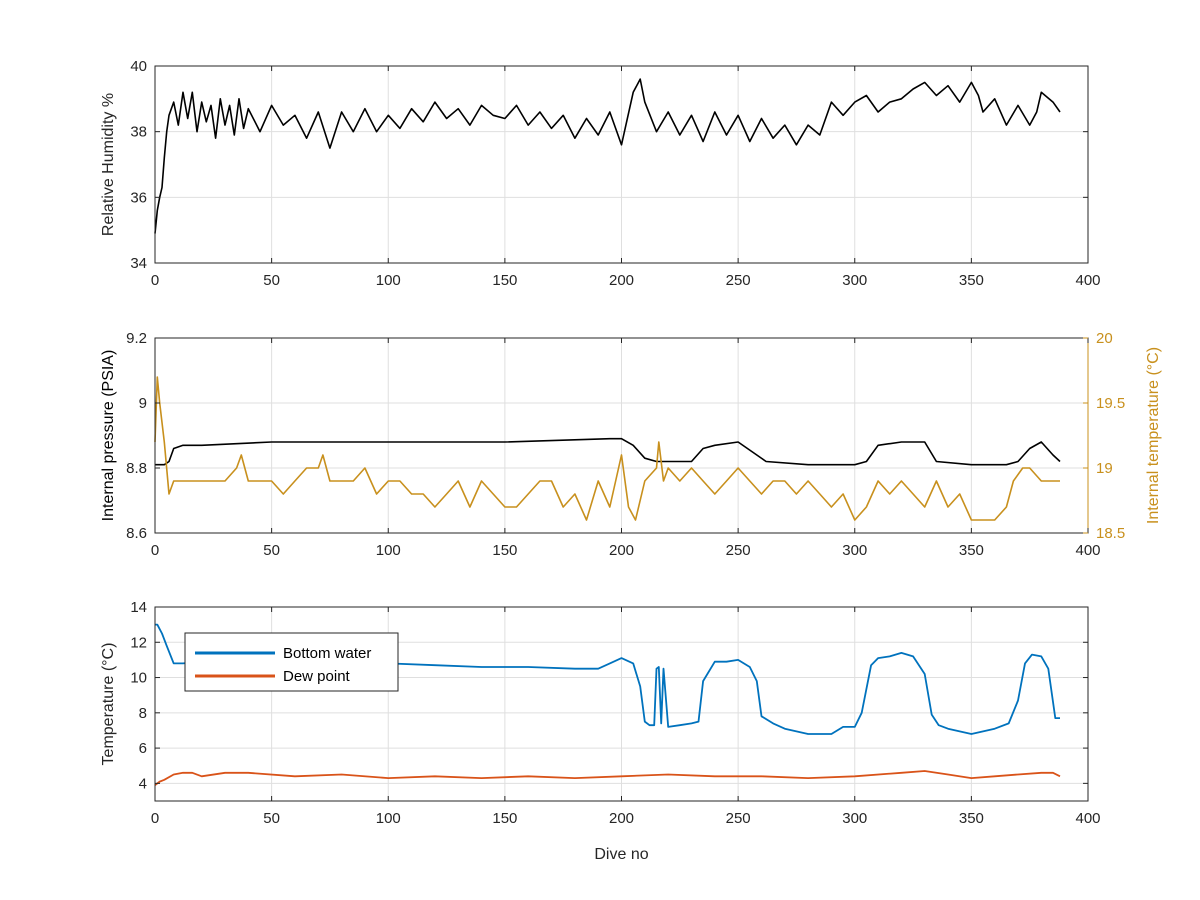 This screenshot has height=900, width=1200. Describe the element at coordinates (327, 653) in the screenshot. I see `legend-label: Bottom water` at that location.